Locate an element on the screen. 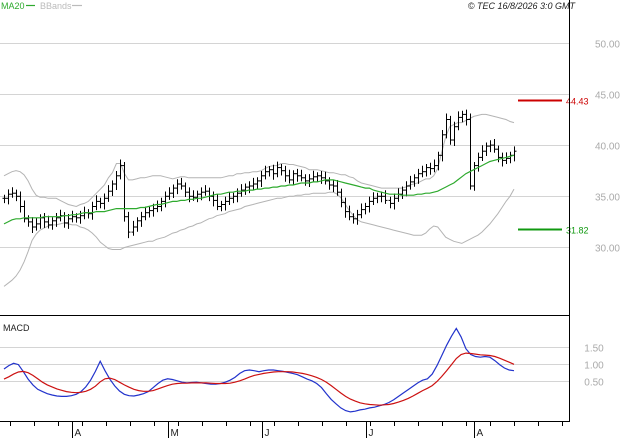 Image resolution: width=627 pixels, height=440 pixels. macd-series-line is located at coordinates (259, 379).